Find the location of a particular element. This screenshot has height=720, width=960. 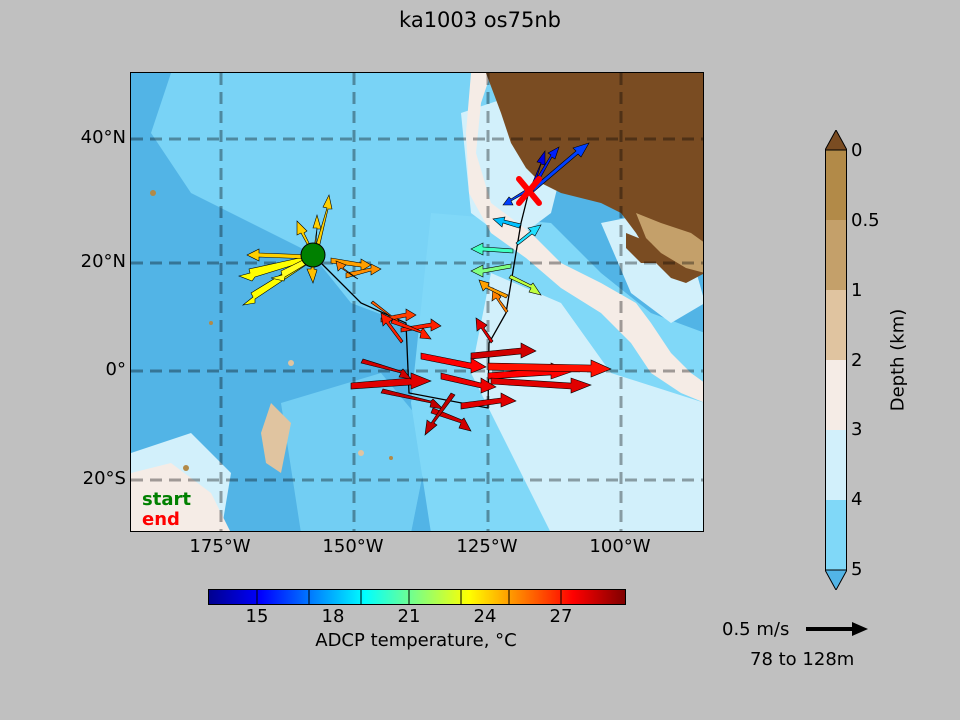

lon-tick-100w: 100°W is located at coordinates (620, 546).